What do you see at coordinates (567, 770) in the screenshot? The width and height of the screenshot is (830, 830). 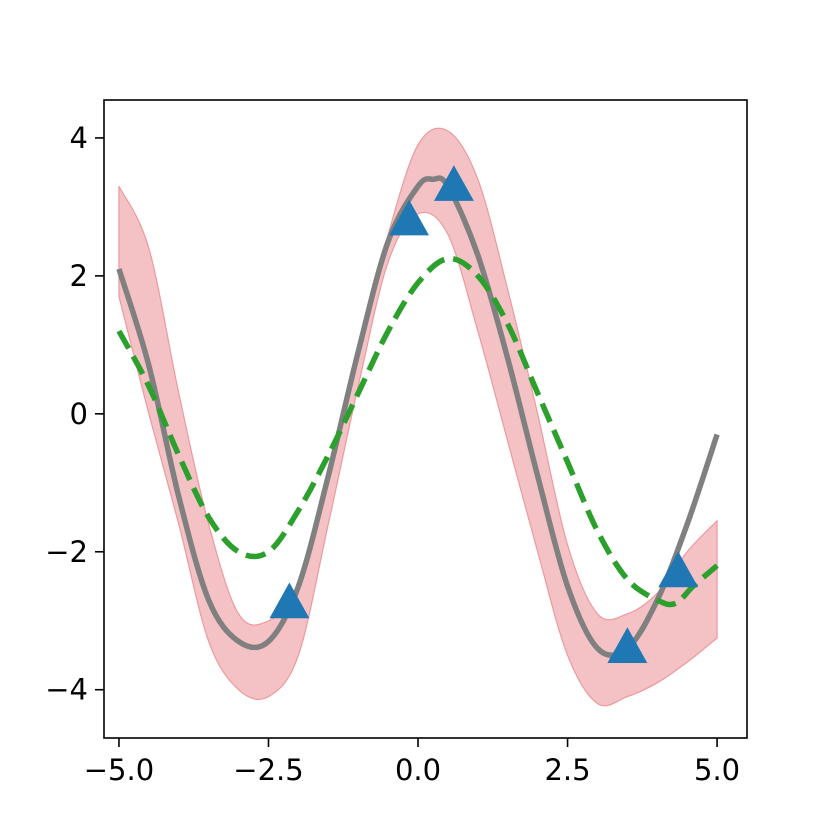 I see `x-tick-label: 2.5` at bounding box center [567, 770].